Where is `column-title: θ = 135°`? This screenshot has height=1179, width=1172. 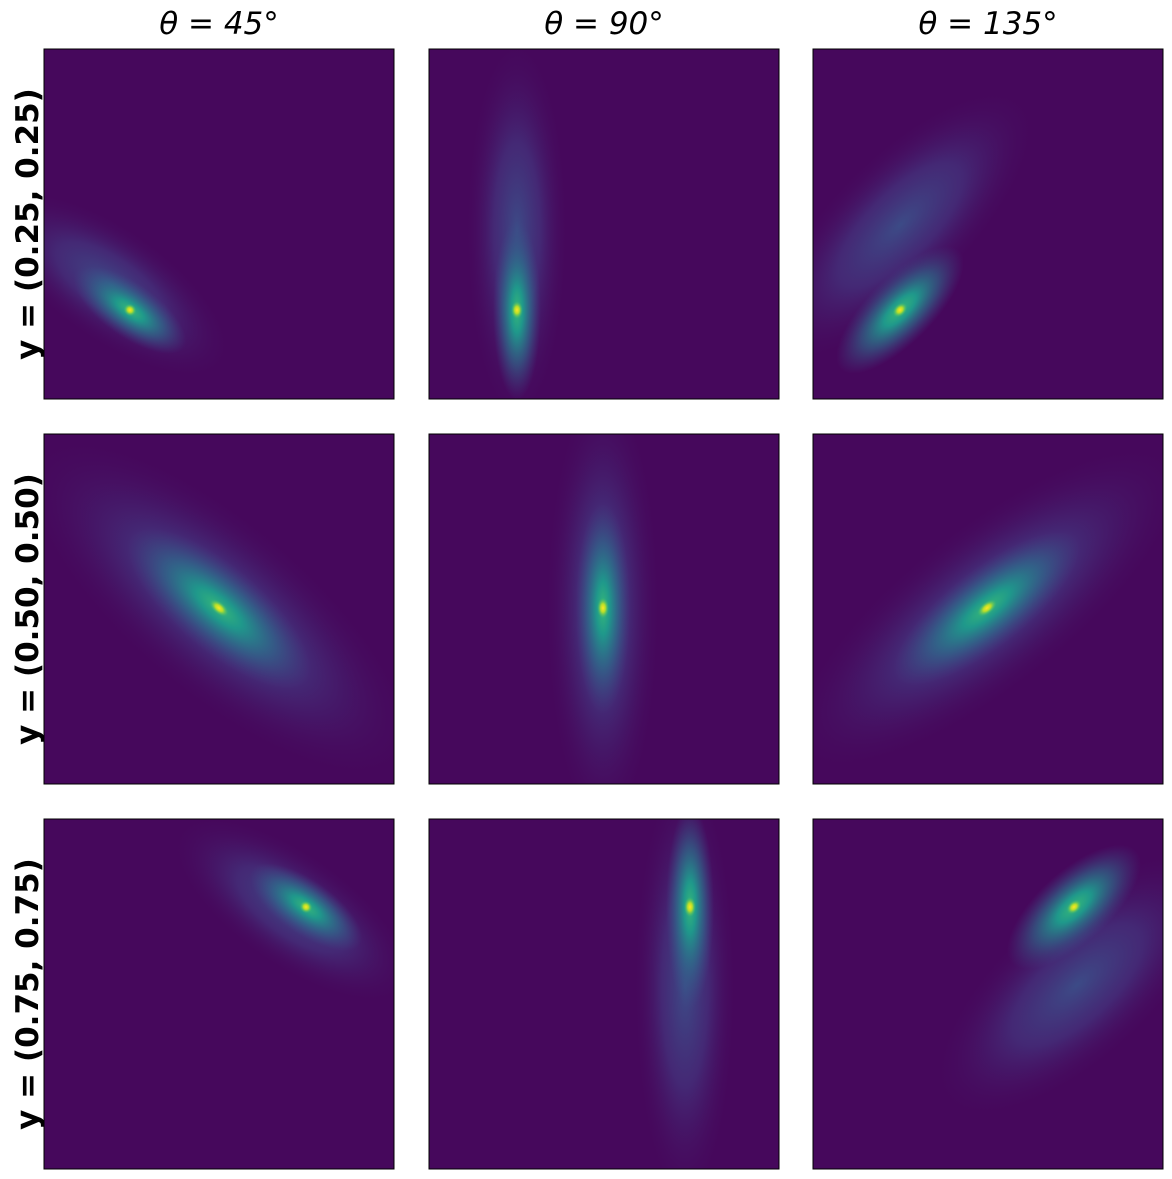 column-title: θ = 135° is located at coordinates (987, 24).